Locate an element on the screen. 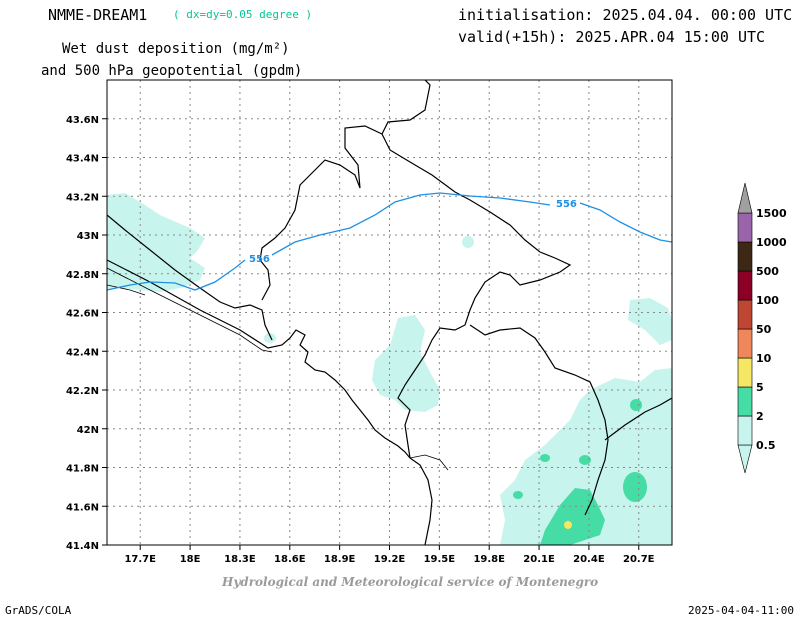 The width and height of the screenshot is (800, 618). variable-title-line1: Wet dust deposition (mg/m²) is located at coordinates (176, 49).